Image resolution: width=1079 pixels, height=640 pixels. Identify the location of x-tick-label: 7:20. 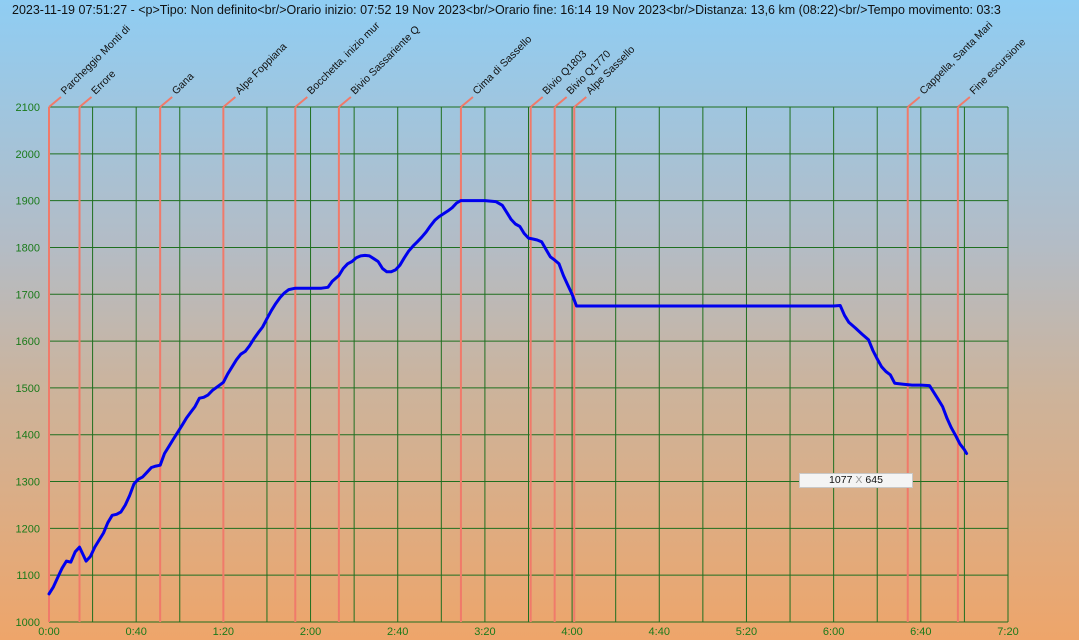
(1007, 632).